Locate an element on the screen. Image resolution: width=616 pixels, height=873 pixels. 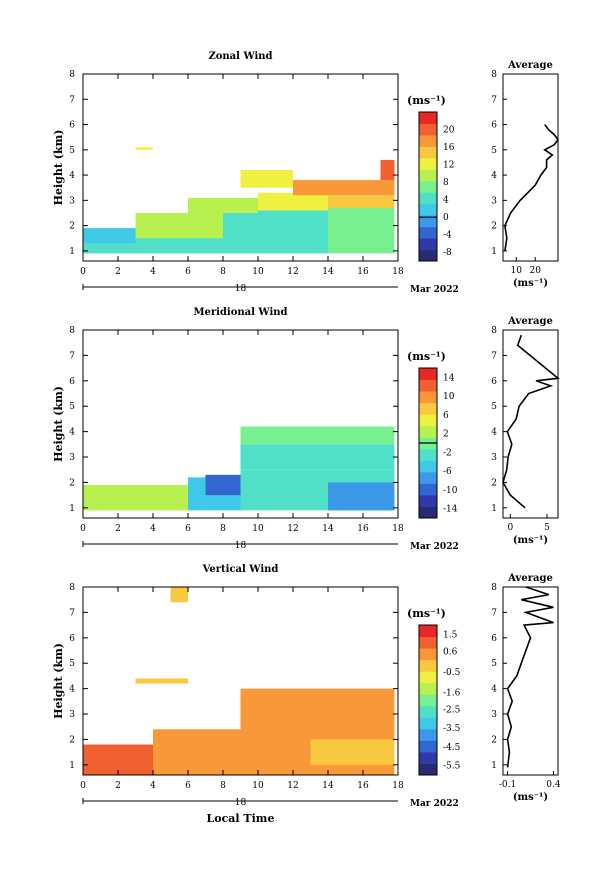
colorbar-tick-label: 4 is located at coordinates (446, 201).